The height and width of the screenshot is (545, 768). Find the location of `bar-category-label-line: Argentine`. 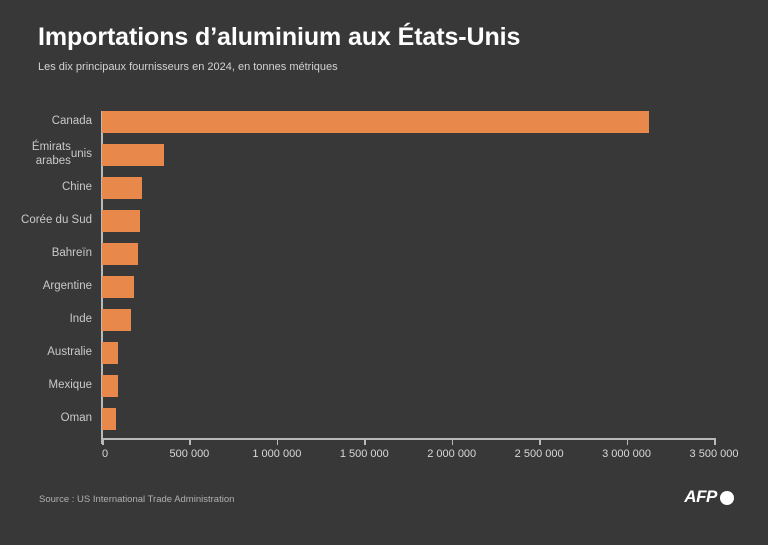

bar-category-label-line: Argentine is located at coordinates (67, 285).